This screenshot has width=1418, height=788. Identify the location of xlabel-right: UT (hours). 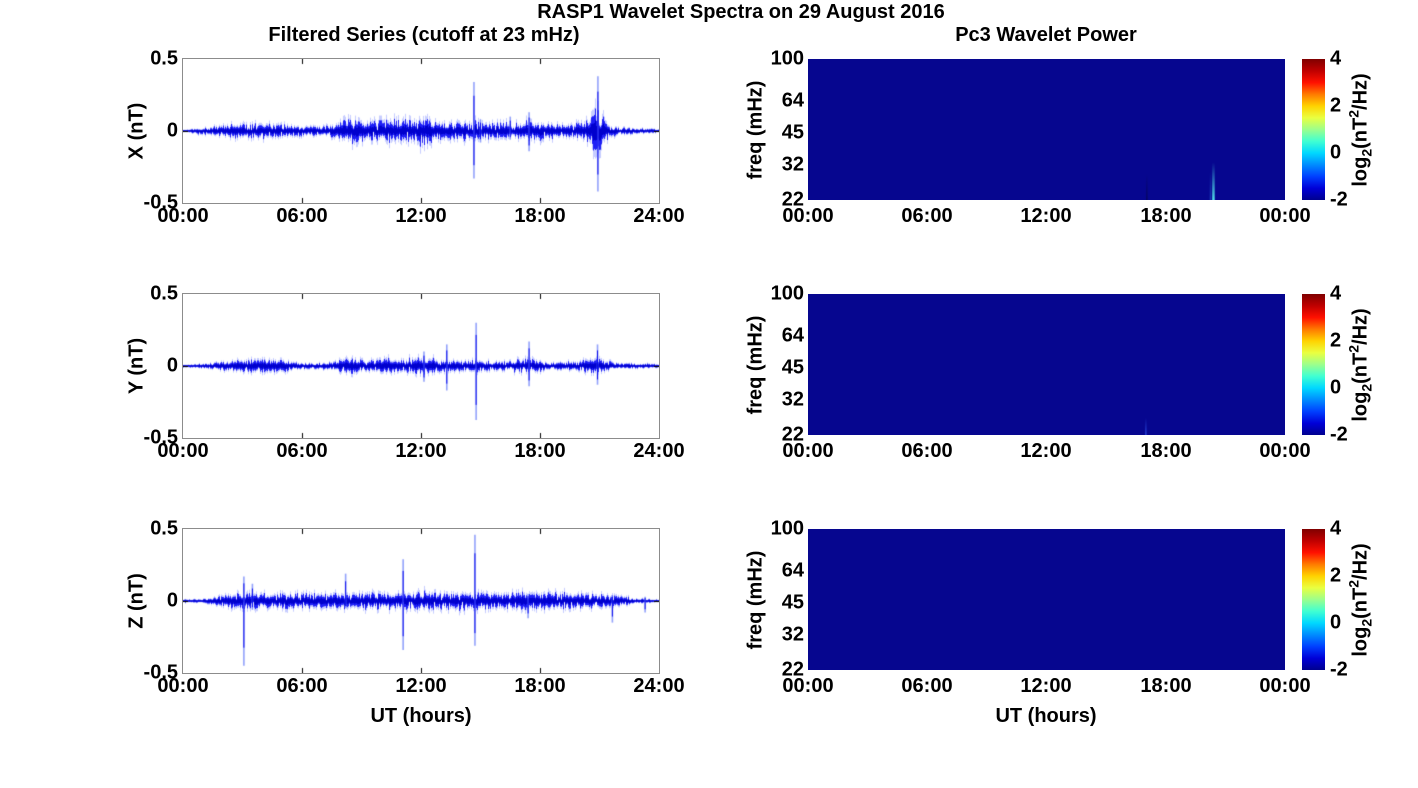
(1046, 716).